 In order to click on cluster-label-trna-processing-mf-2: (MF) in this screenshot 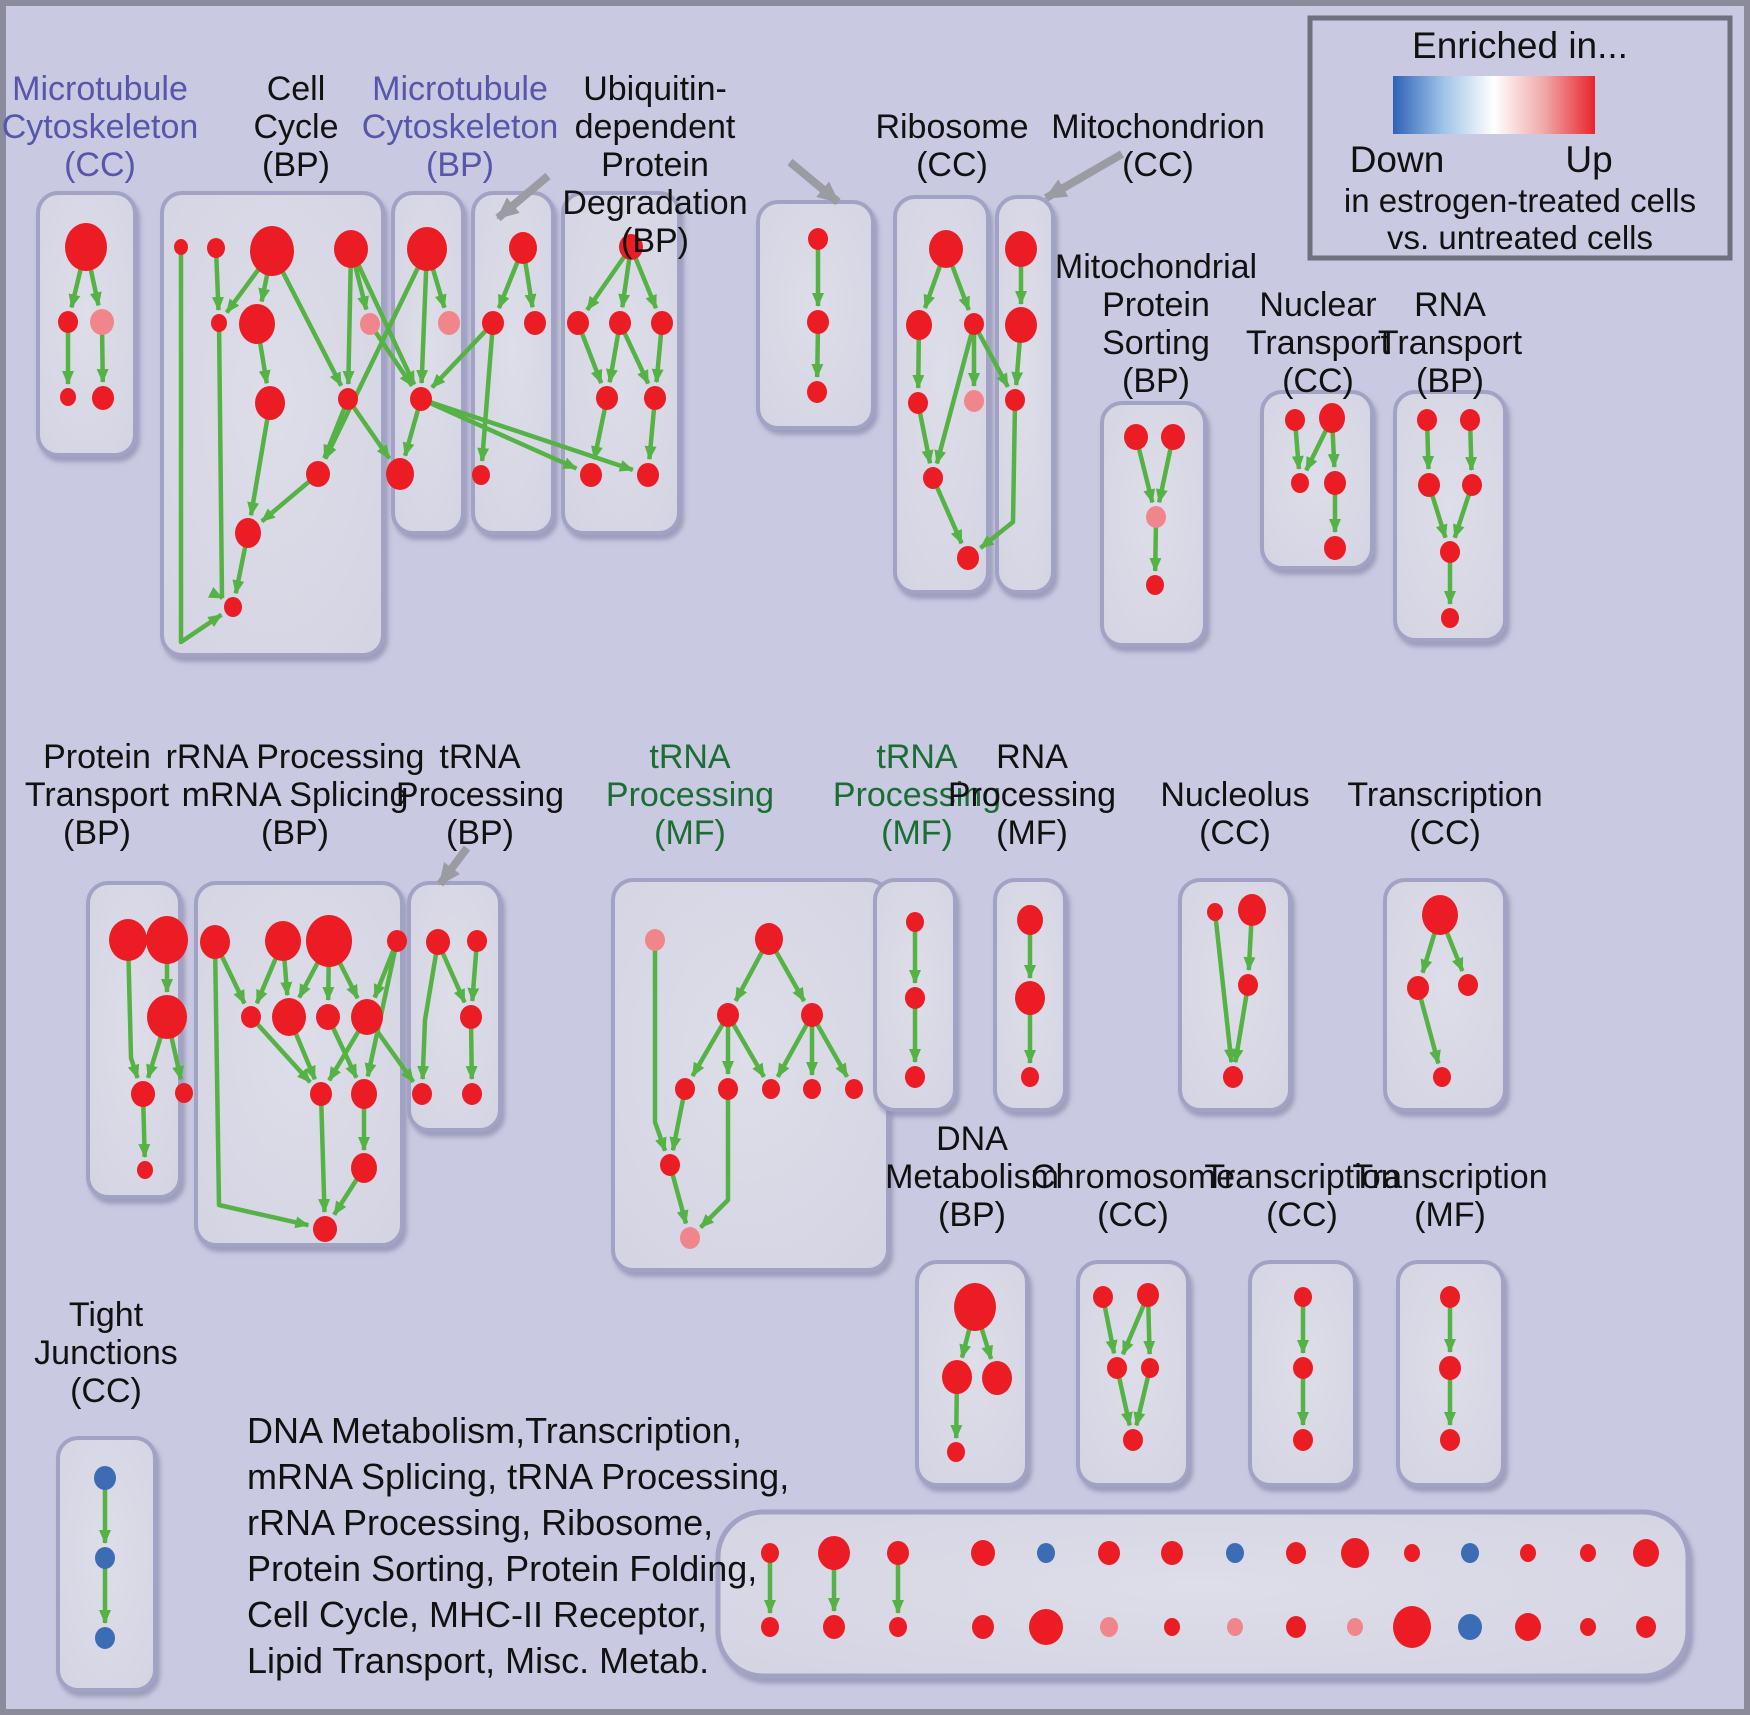, I will do `click(917, 833)`.